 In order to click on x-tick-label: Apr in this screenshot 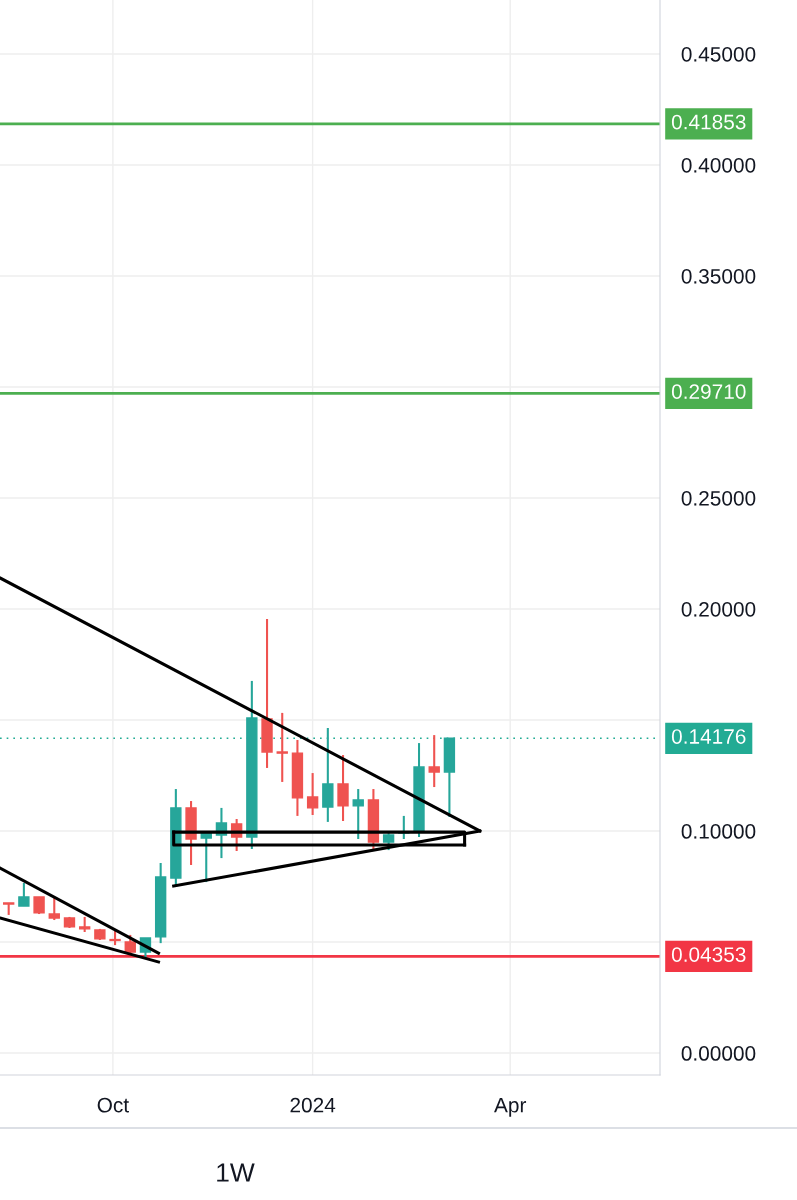, I will do `click(510, 1107)`.